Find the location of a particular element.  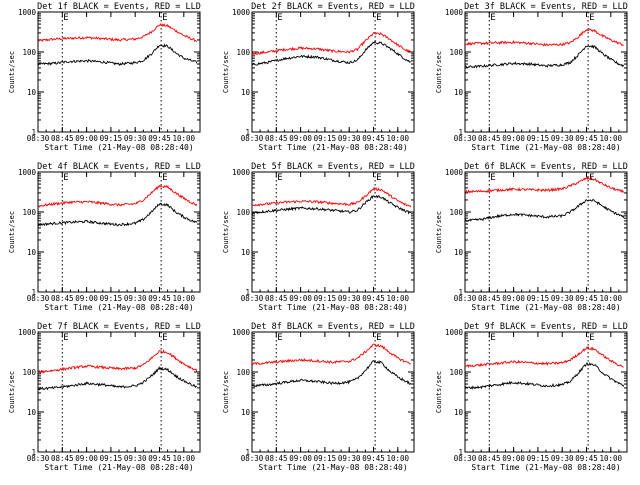

panel-title: Det 9f BLACK = Events, RED = LLD is located at coordinates (546, 327).